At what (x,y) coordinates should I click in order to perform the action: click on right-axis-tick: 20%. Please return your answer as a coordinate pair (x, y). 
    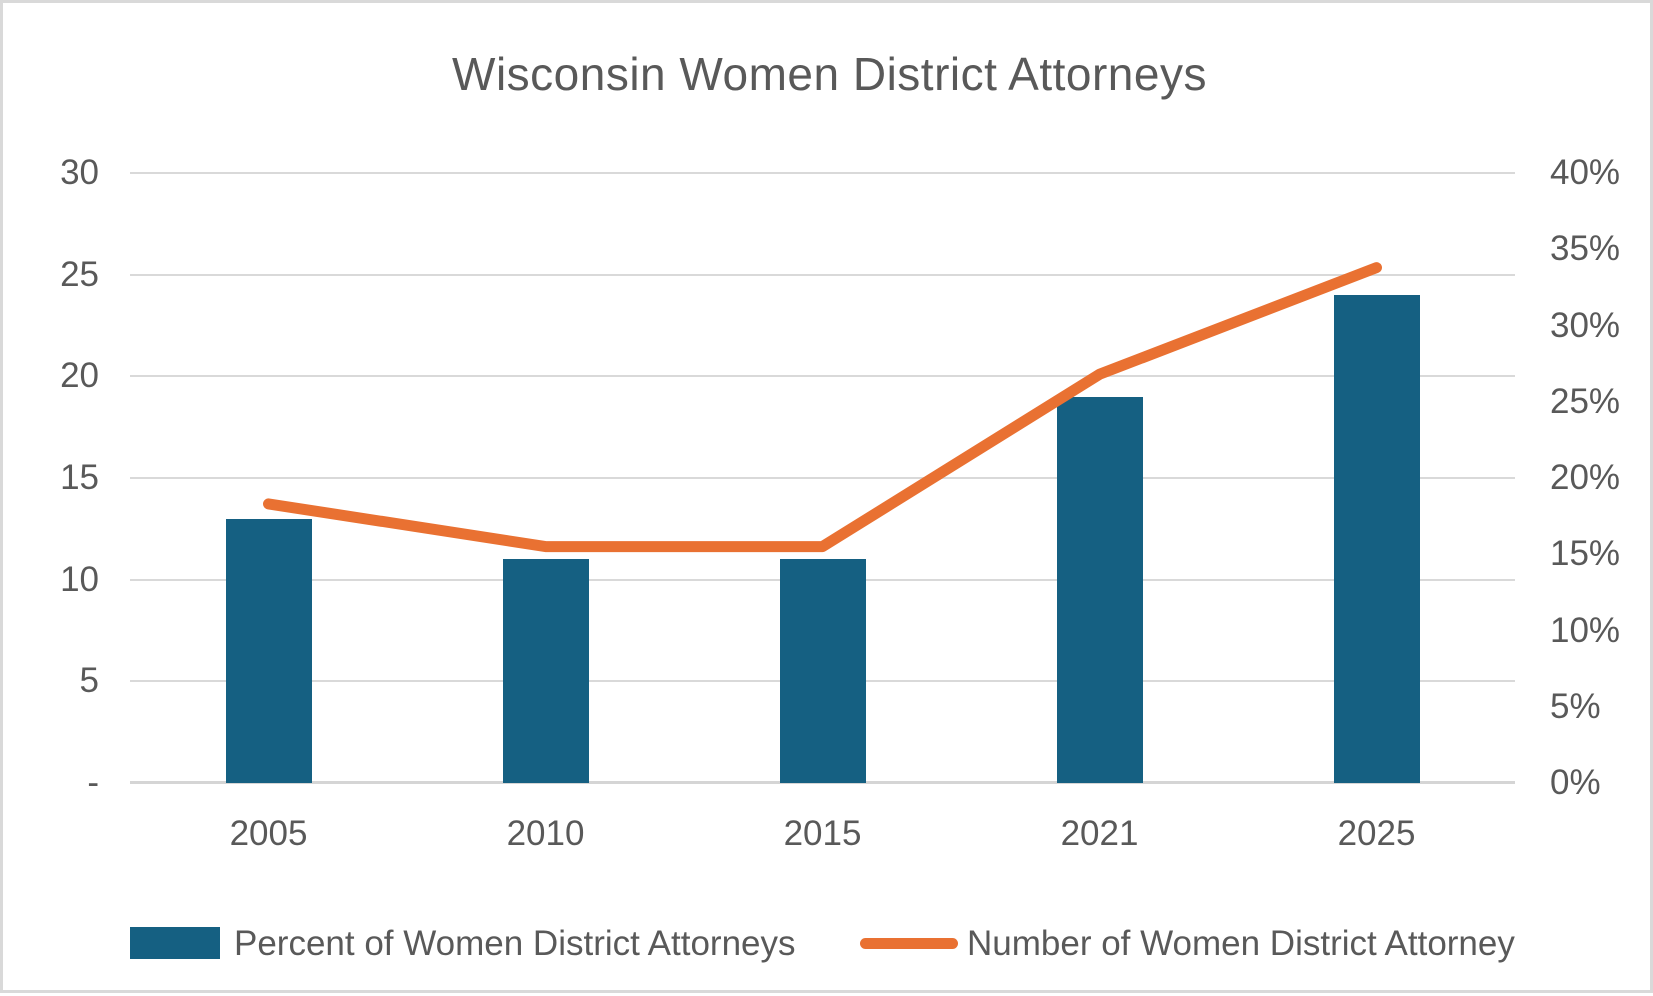
    Looking at the image, I should click on (1585, 477).